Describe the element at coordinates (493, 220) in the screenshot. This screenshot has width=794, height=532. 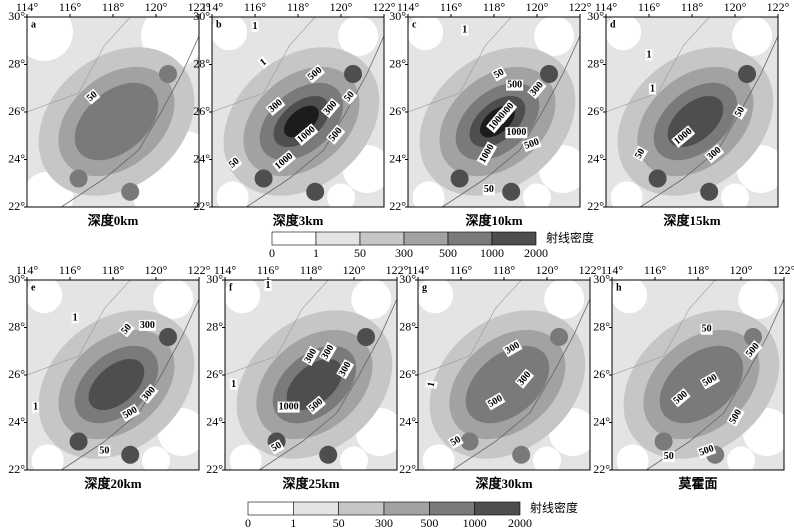
I see `panel-caption: 深度10km` at that location.